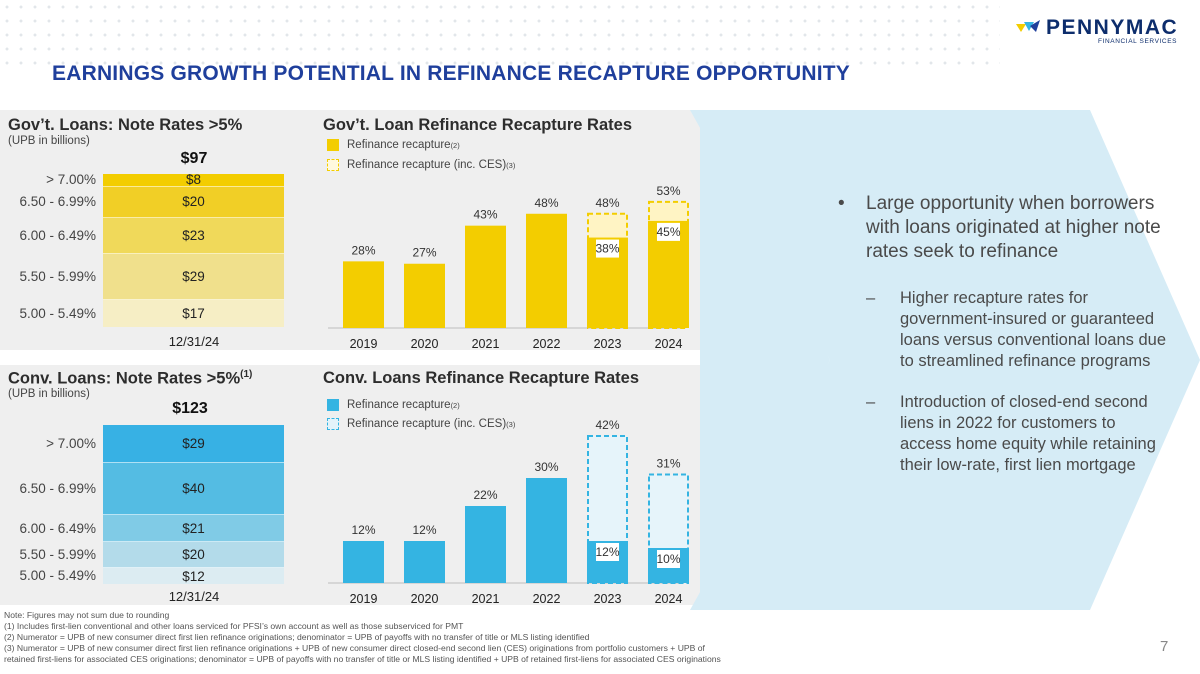 The height and width of the screenshot is (674, 1200). Describe the element at coordinates (455, 145) in the screenshot. I see `gov-legend-solid-sup: (2)` at that location.